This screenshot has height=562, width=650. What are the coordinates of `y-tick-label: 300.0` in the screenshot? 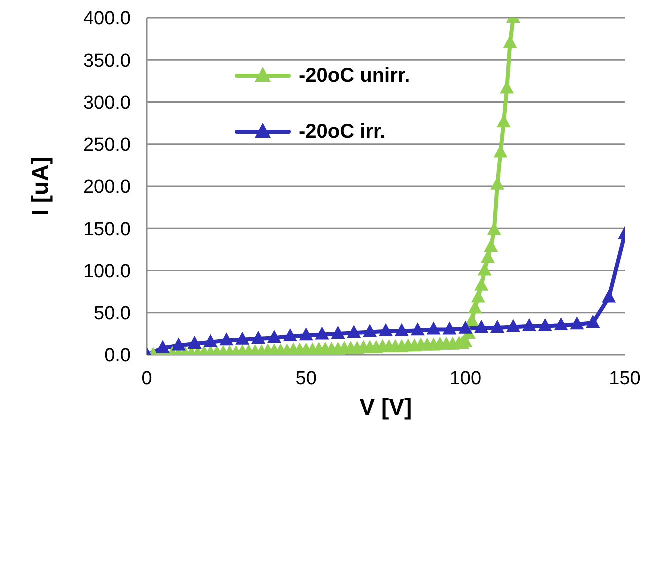 It's located at (107, 103).